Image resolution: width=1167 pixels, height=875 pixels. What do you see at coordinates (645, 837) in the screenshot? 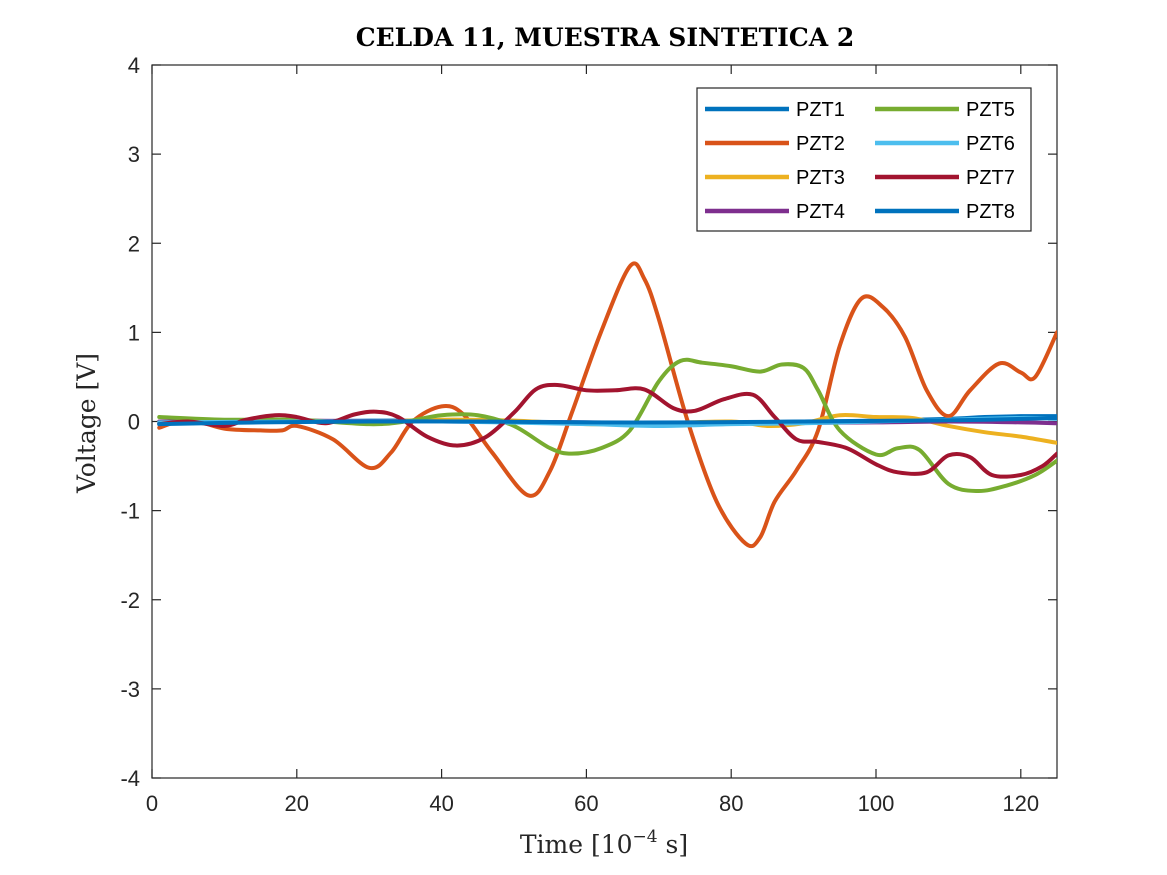
I see `x-axis-label-exponent: −4` at bounding box center [645, 837].